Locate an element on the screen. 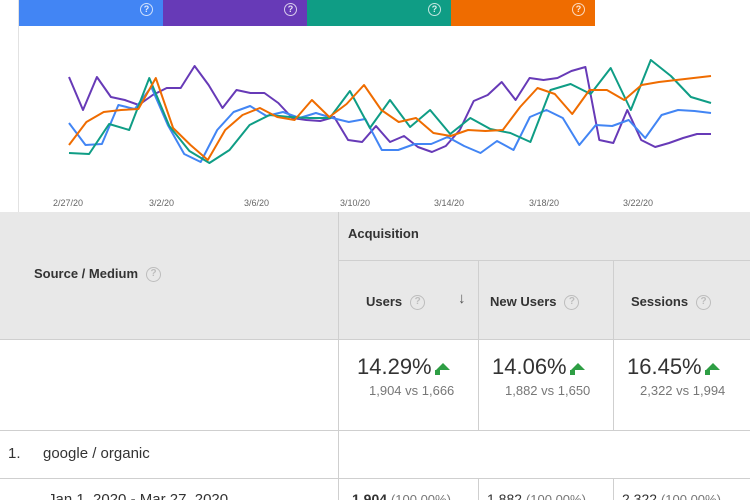 This screenshot has height=500, width=750. users-date-value: 1,904 (100.00%) is located at coordinates (401, 495).